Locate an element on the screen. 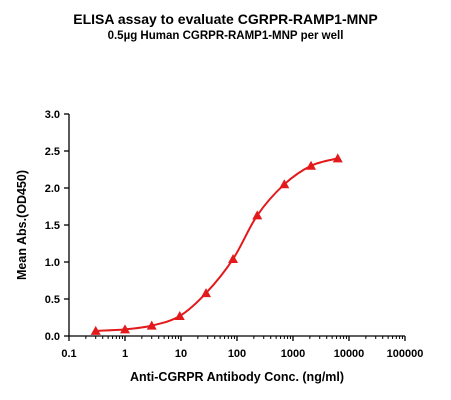 The width and height of the screenshot is (451, 400). x-tick-label: 1 is located at coordinates (125, 354).